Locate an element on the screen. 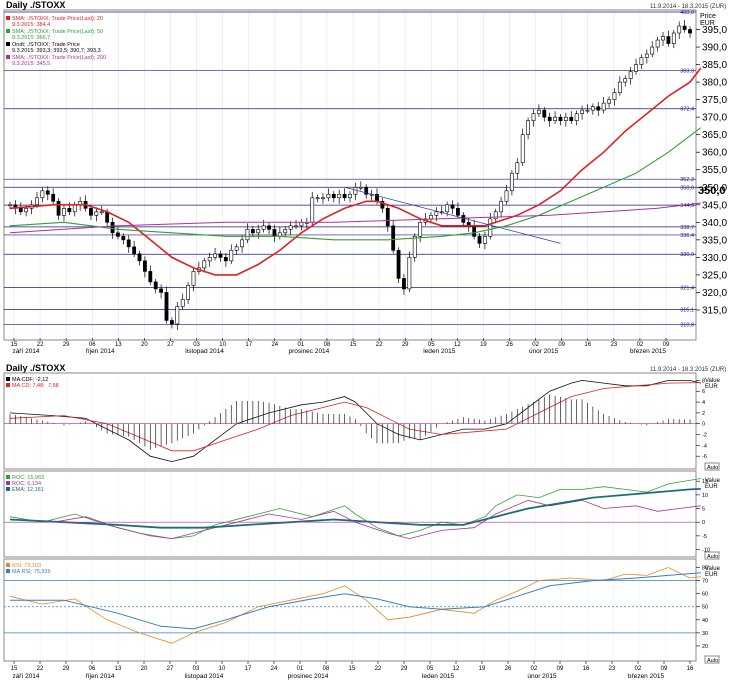  price-y-tick-label: 320,0 is located at coordinates (714, 293).